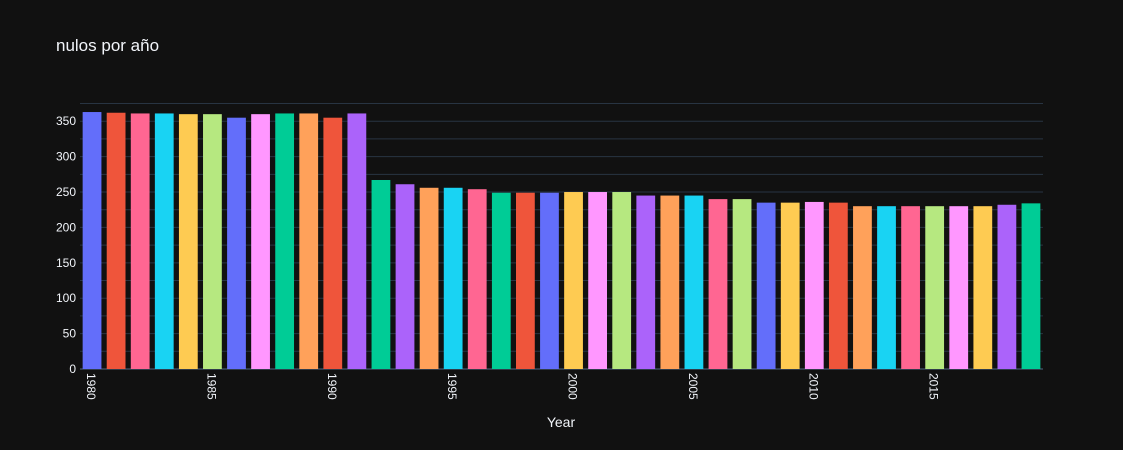 This screenshot has width=1123, height=450. I want to click on bar-2018, so click(1007, 286).